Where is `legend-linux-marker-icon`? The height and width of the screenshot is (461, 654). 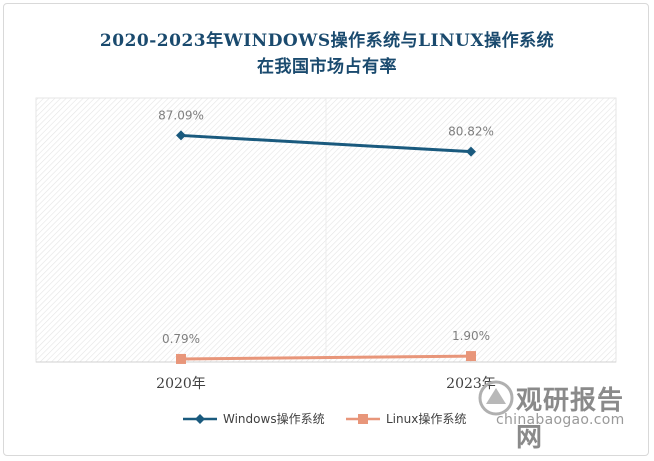 legend-linux-marker-icon is located at coordinates (363, 418).